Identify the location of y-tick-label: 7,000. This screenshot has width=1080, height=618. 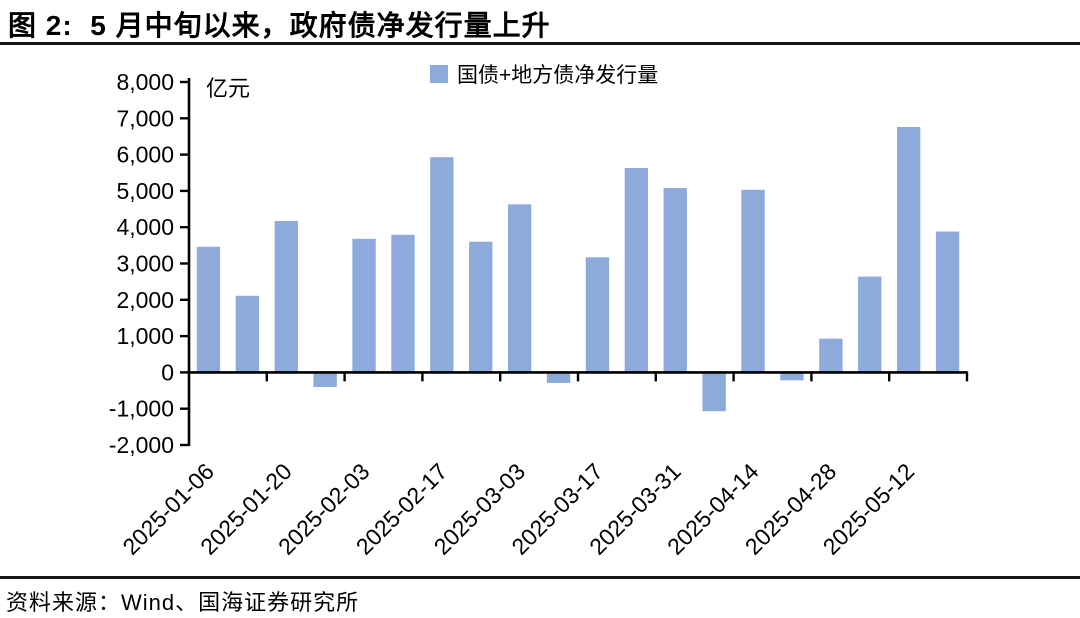
(145, 118).